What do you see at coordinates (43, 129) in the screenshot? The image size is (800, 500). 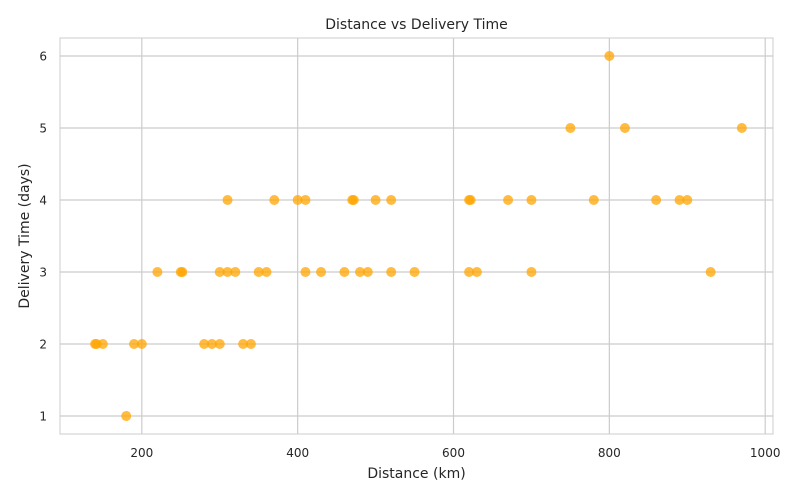 I see `y-tick-label: 5` at bounding box center [43, 129].